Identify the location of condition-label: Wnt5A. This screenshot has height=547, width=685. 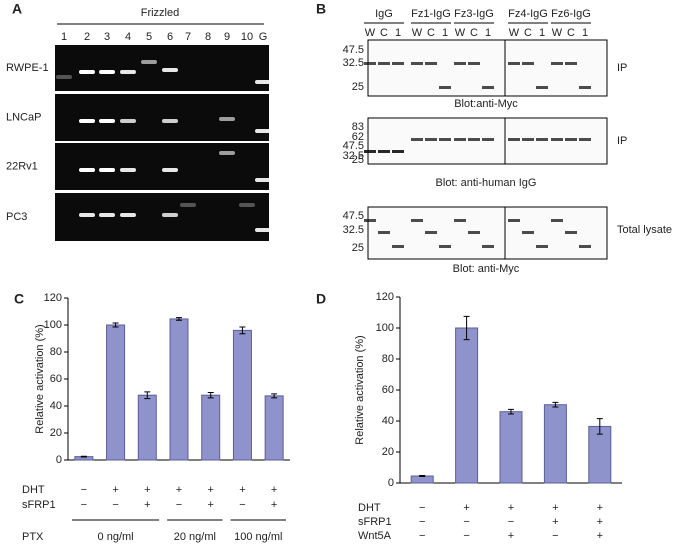
(375, 536).